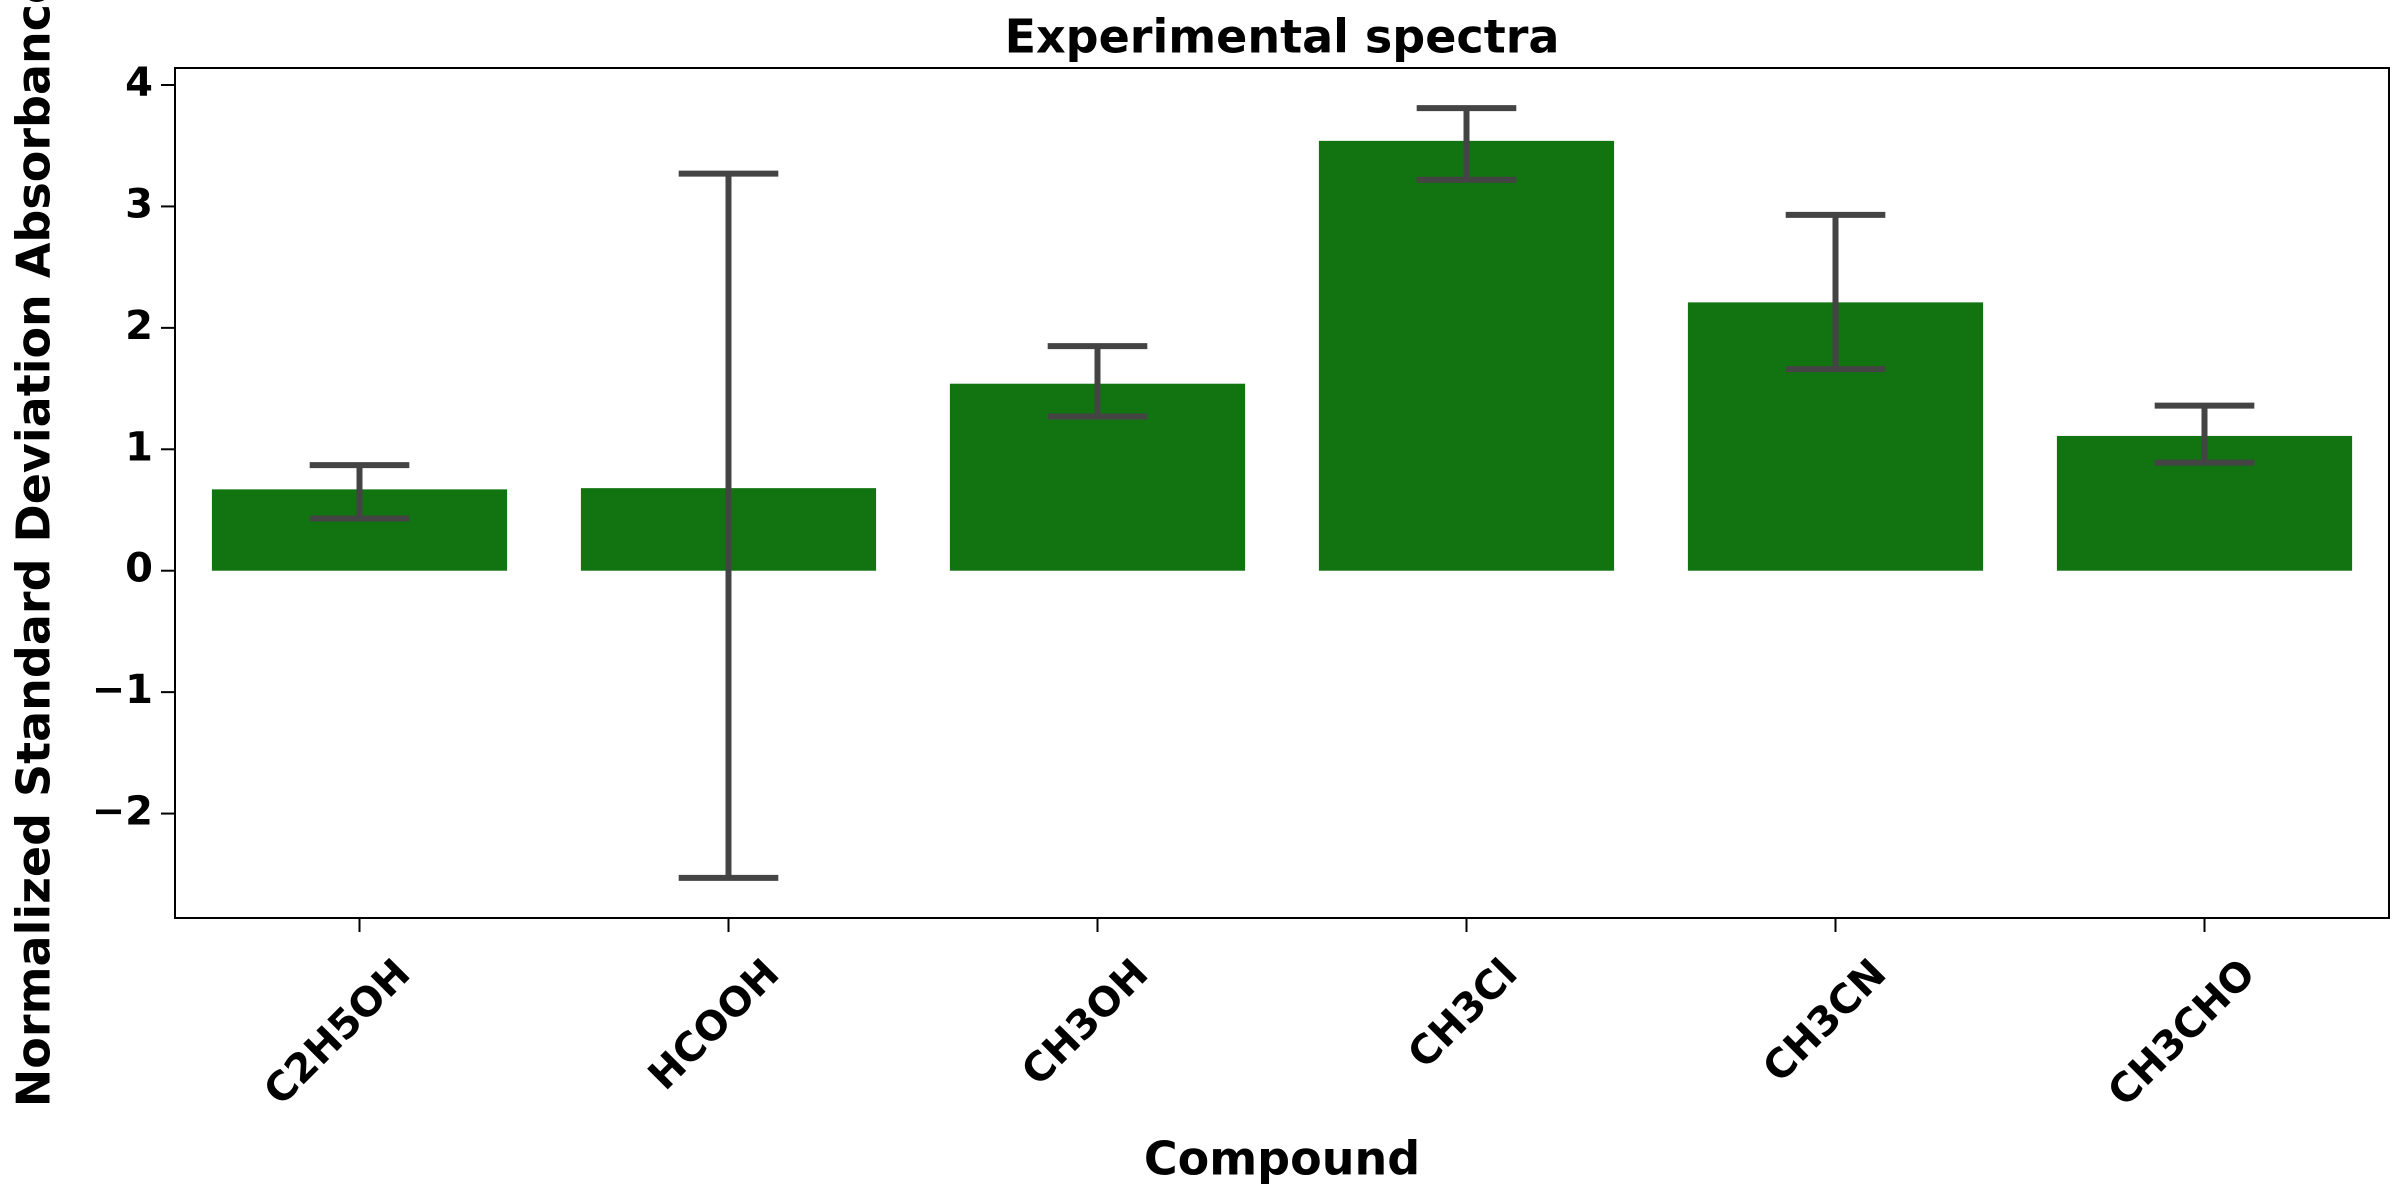  What do you see at coordinates (122, 812) in the screenshot?
I see `y-tick-label: −2` at bounding box center [122, 812].